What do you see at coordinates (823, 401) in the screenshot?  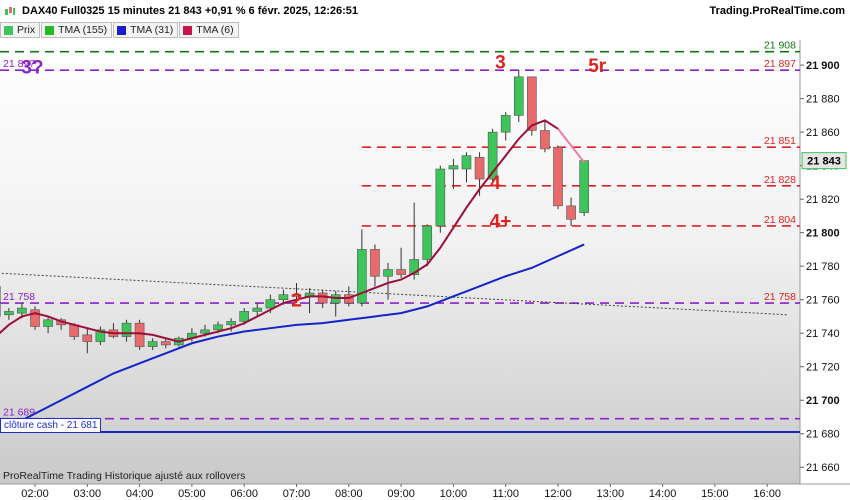 I see `y-tick-label: 21 700` at bounding box center [823, 401].